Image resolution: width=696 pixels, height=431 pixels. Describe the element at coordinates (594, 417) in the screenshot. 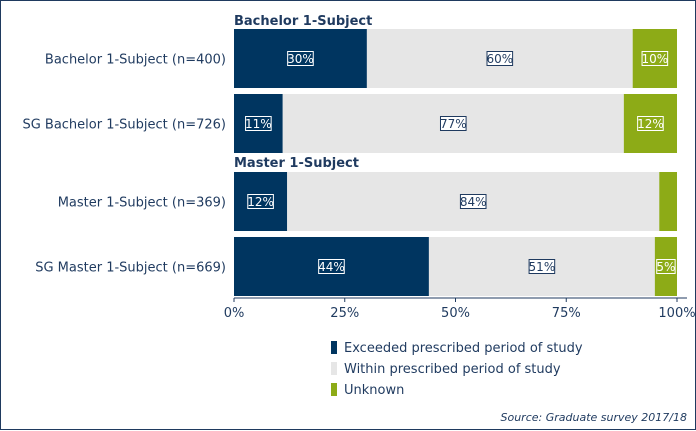

I see `source-note: Source: Graduate survey 2017/18` at that location.